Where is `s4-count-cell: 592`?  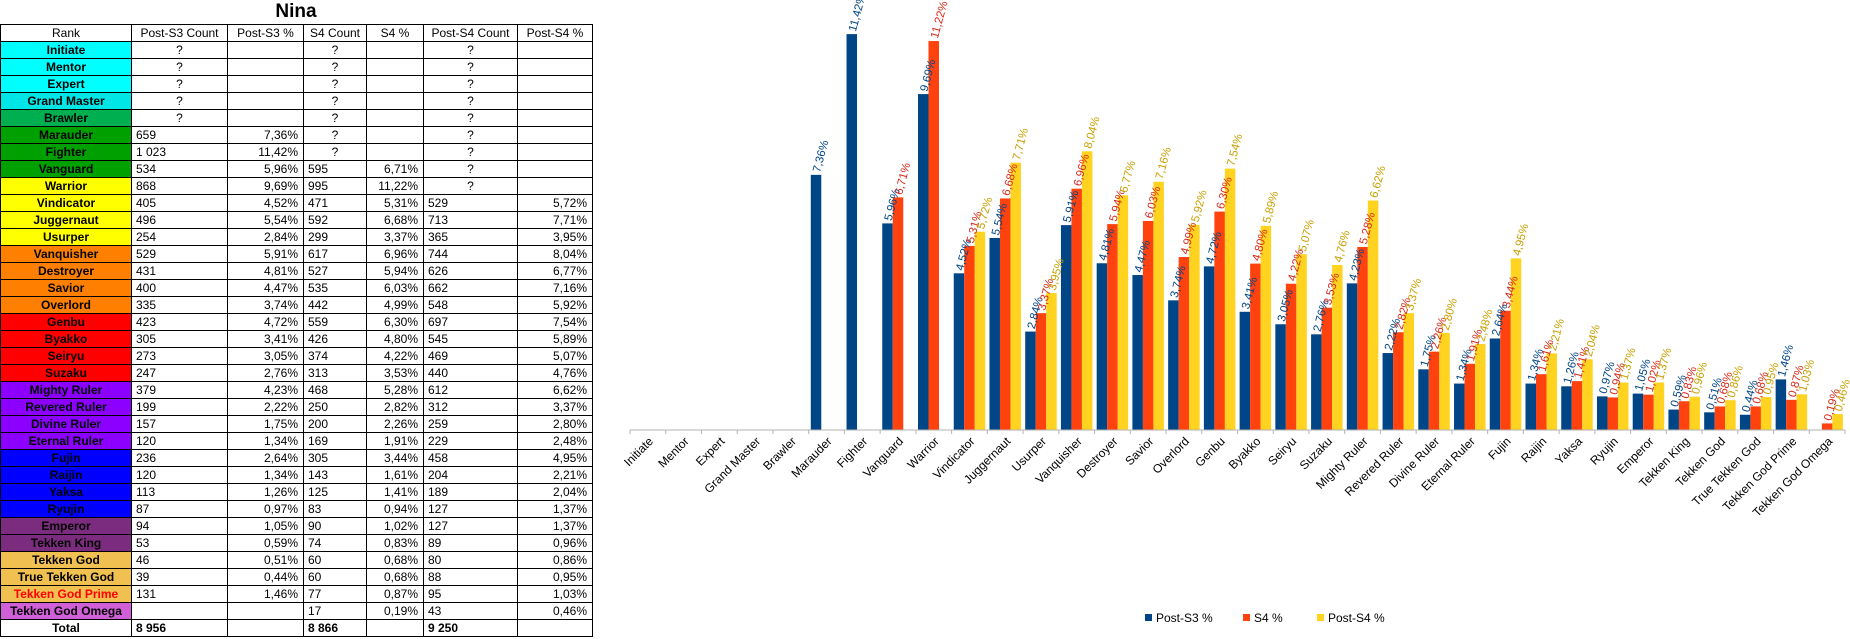 s4-count-cell: 592 is located at coordinates (335, 220).